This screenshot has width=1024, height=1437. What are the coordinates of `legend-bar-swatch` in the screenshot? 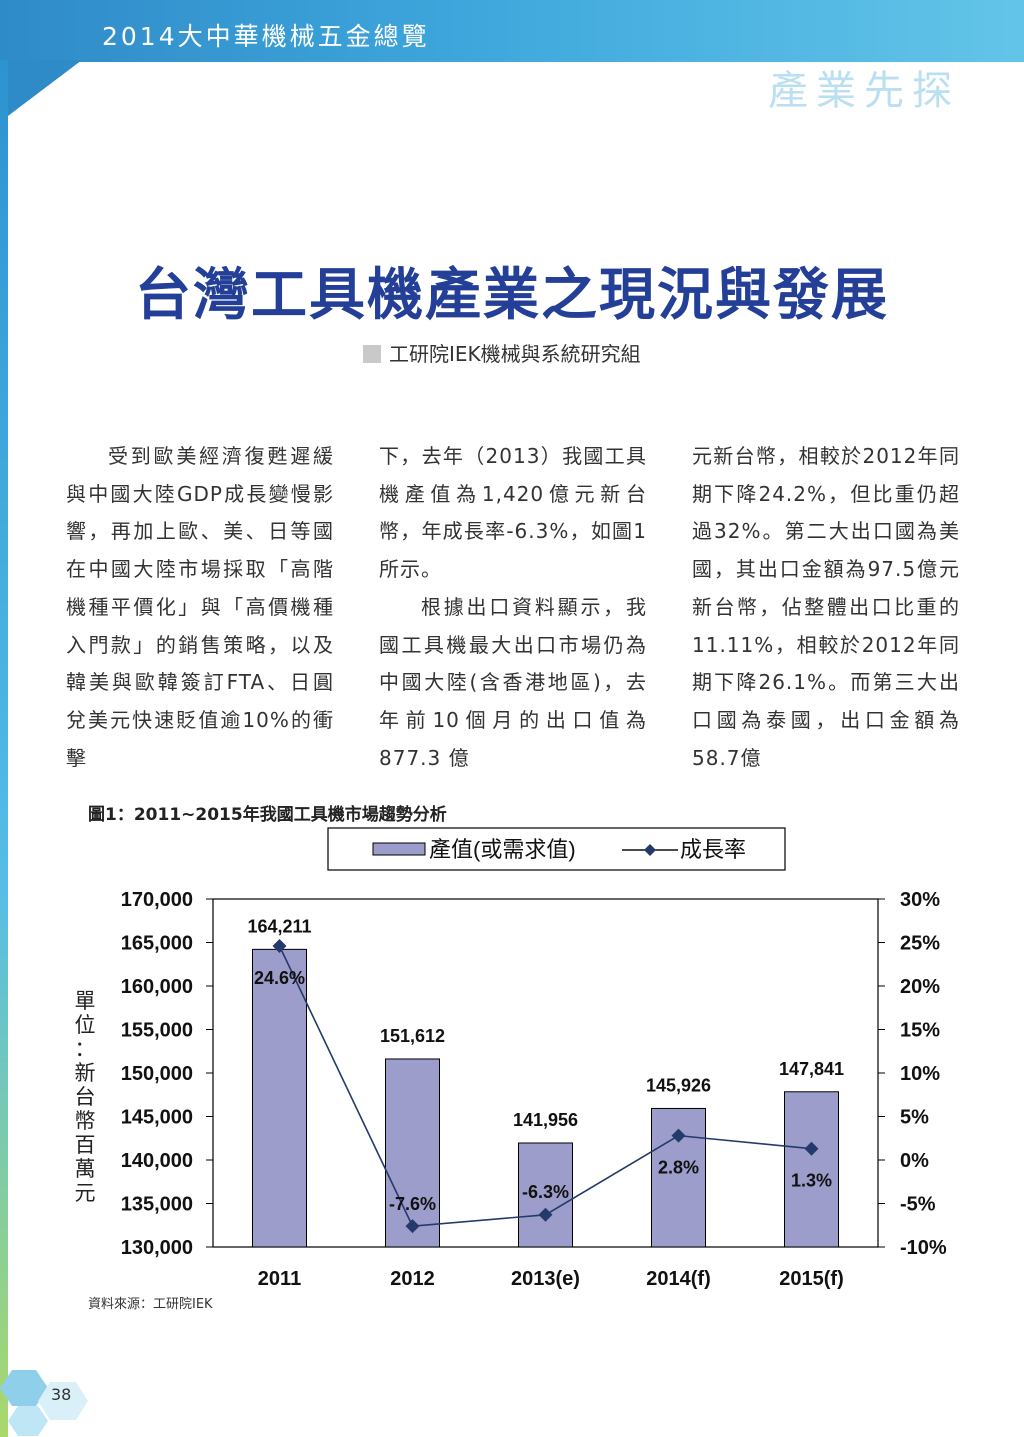 It's located at (399, 849).